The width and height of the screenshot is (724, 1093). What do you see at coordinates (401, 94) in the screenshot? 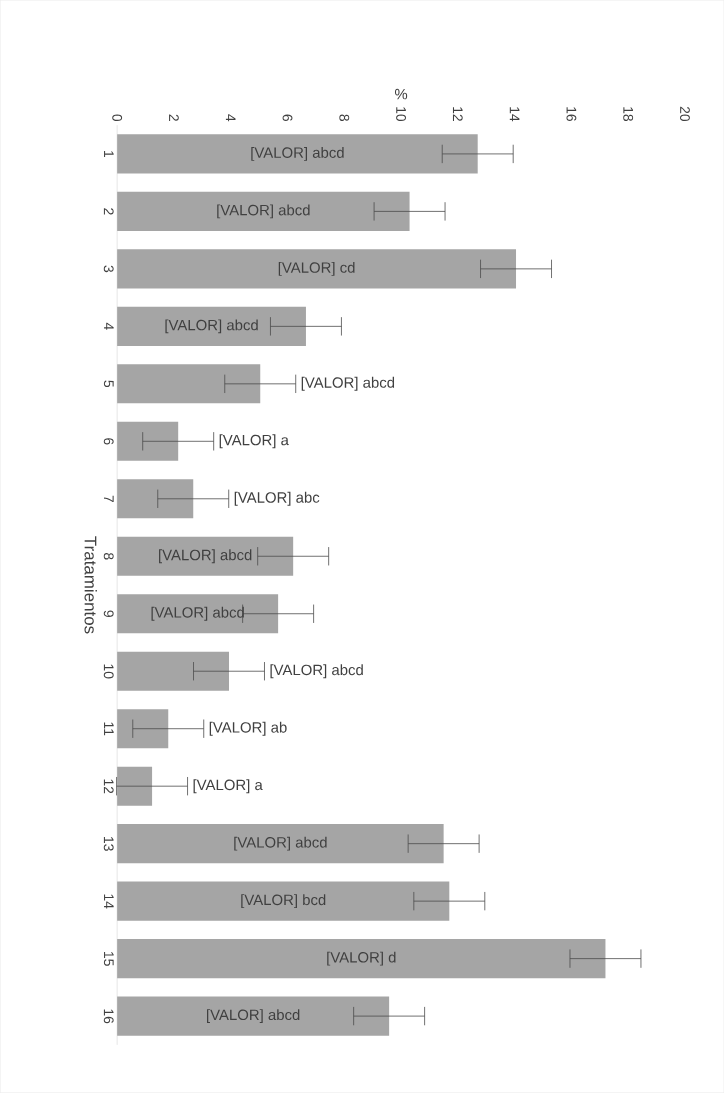
I see `x-axis-title: %` at bounding box center [401, 94].